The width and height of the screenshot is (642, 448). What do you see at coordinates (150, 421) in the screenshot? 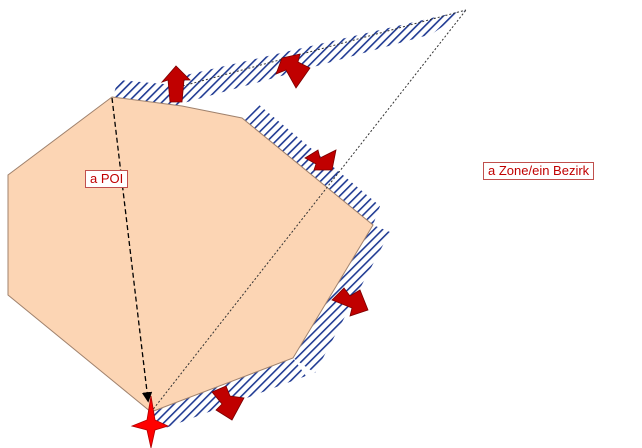
I see `poi-marker-star-icon` at bounding box center [150, 421].